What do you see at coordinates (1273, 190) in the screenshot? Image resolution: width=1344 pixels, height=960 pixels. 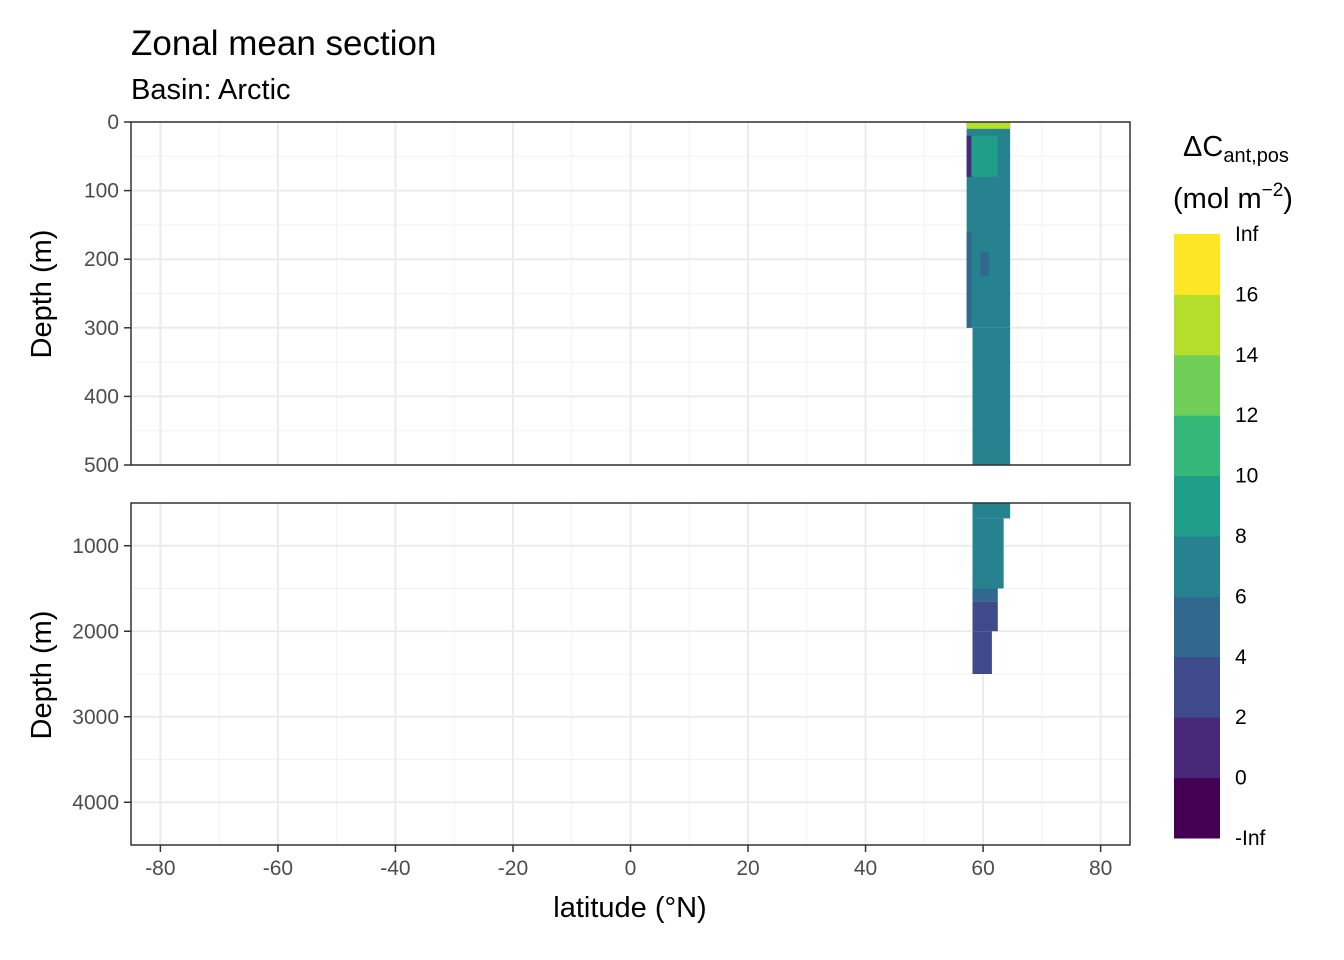 I see `legend-unit-superscript: −2` at bounding box center [1273, 190].